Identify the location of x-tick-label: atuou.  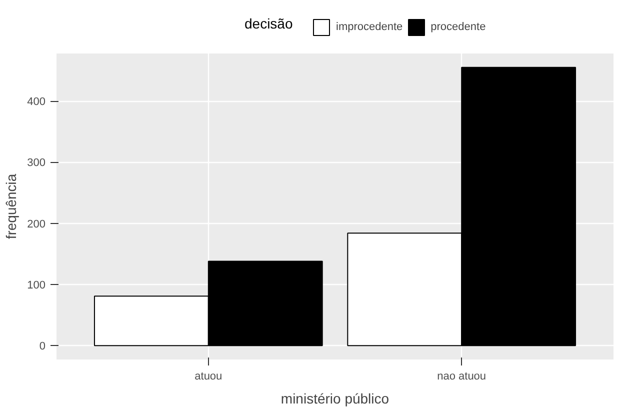
(208, 376).